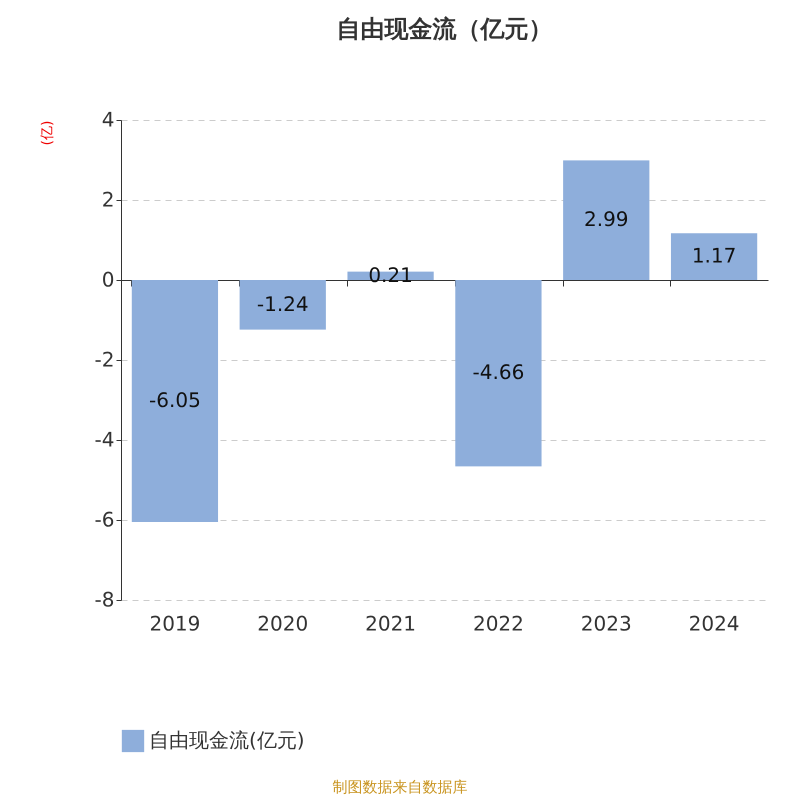 This screenshot has height=800, width=800. What do you see at coordinates (227, 740) in the screenshot?
I see `legend-label: 自由现金流(亿元)` at bounding box center [227, 740].